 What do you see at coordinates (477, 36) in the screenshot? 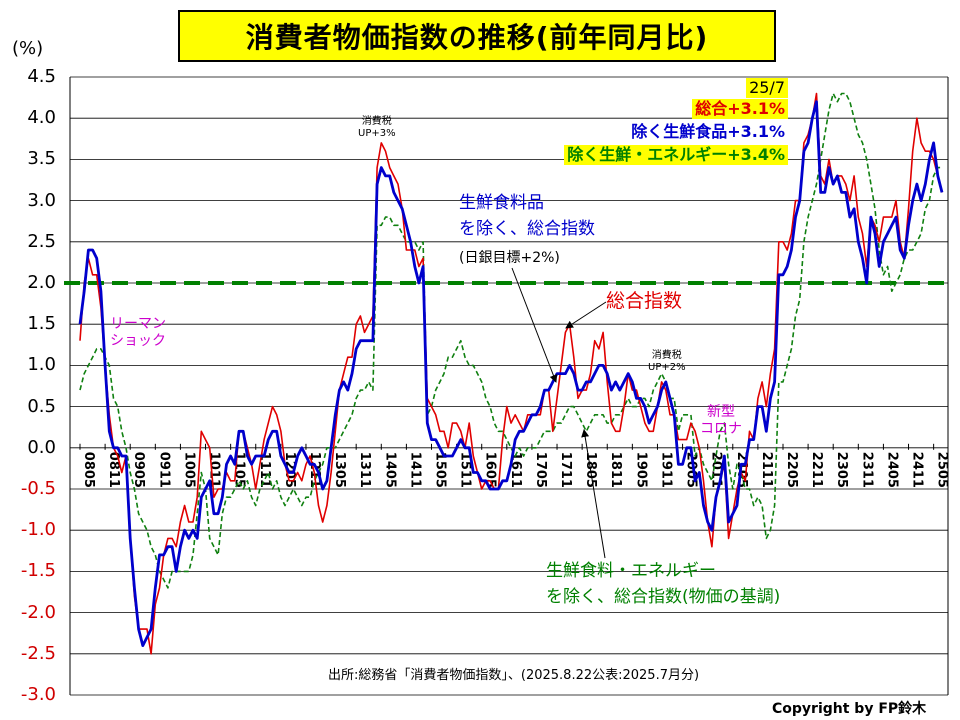
I see `chart-title: 消費者物価指数の推移(前年同月比)` at bounding box center [477, 36].